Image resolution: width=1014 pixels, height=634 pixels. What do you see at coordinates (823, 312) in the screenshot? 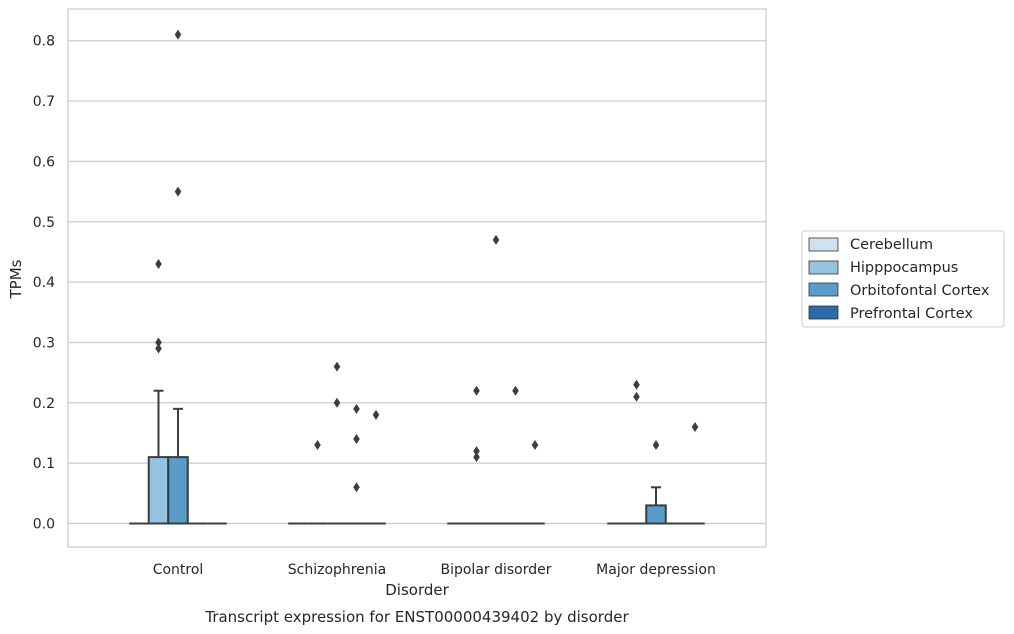
I see `legend-swatch-prefrontal-cortex` at bounding box center [823, 312].